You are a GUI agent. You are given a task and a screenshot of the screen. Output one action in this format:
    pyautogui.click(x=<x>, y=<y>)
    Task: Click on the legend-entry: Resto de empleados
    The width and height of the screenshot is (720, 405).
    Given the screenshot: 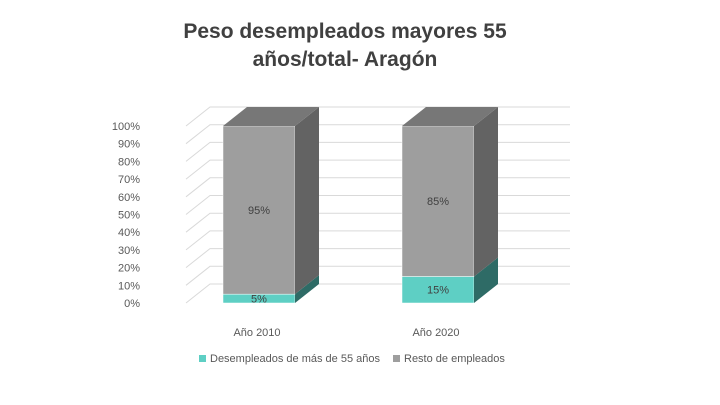 What is the action you would take?
    pyautogui.click(x=454, y=359)
    